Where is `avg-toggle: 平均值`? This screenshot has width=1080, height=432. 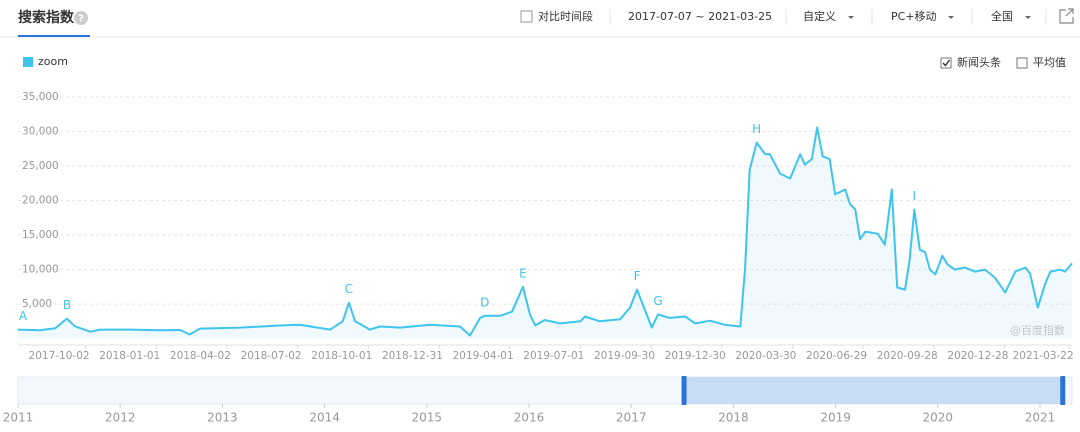 avg-toggle: 平均值 is located at coordinates (1041, 62).